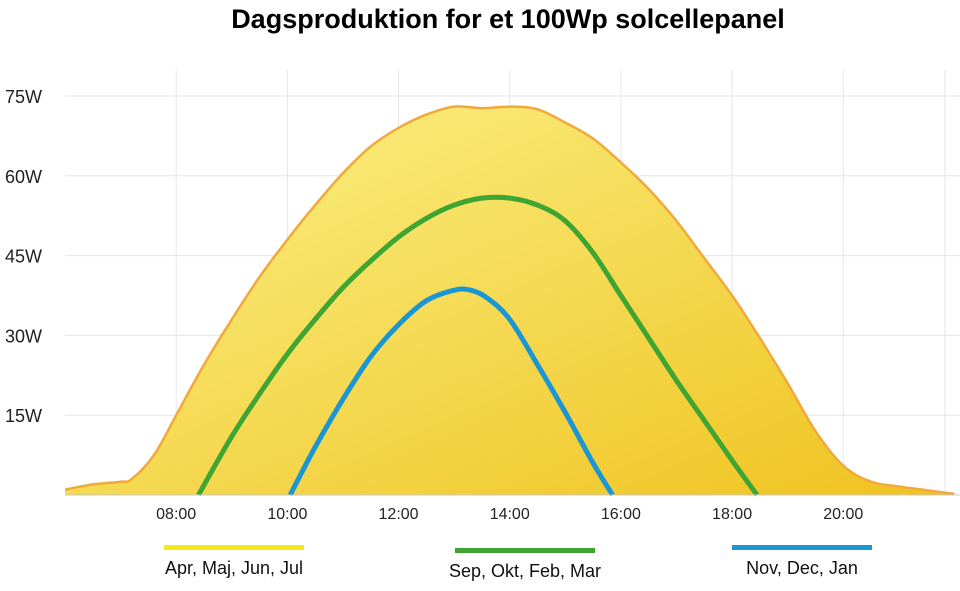 This screenshot has width=960, height=591. What do you see at coordinates (234, 547) in the screenshot?
I see `legend-swatch-summer` at bounding box center [234, 547].